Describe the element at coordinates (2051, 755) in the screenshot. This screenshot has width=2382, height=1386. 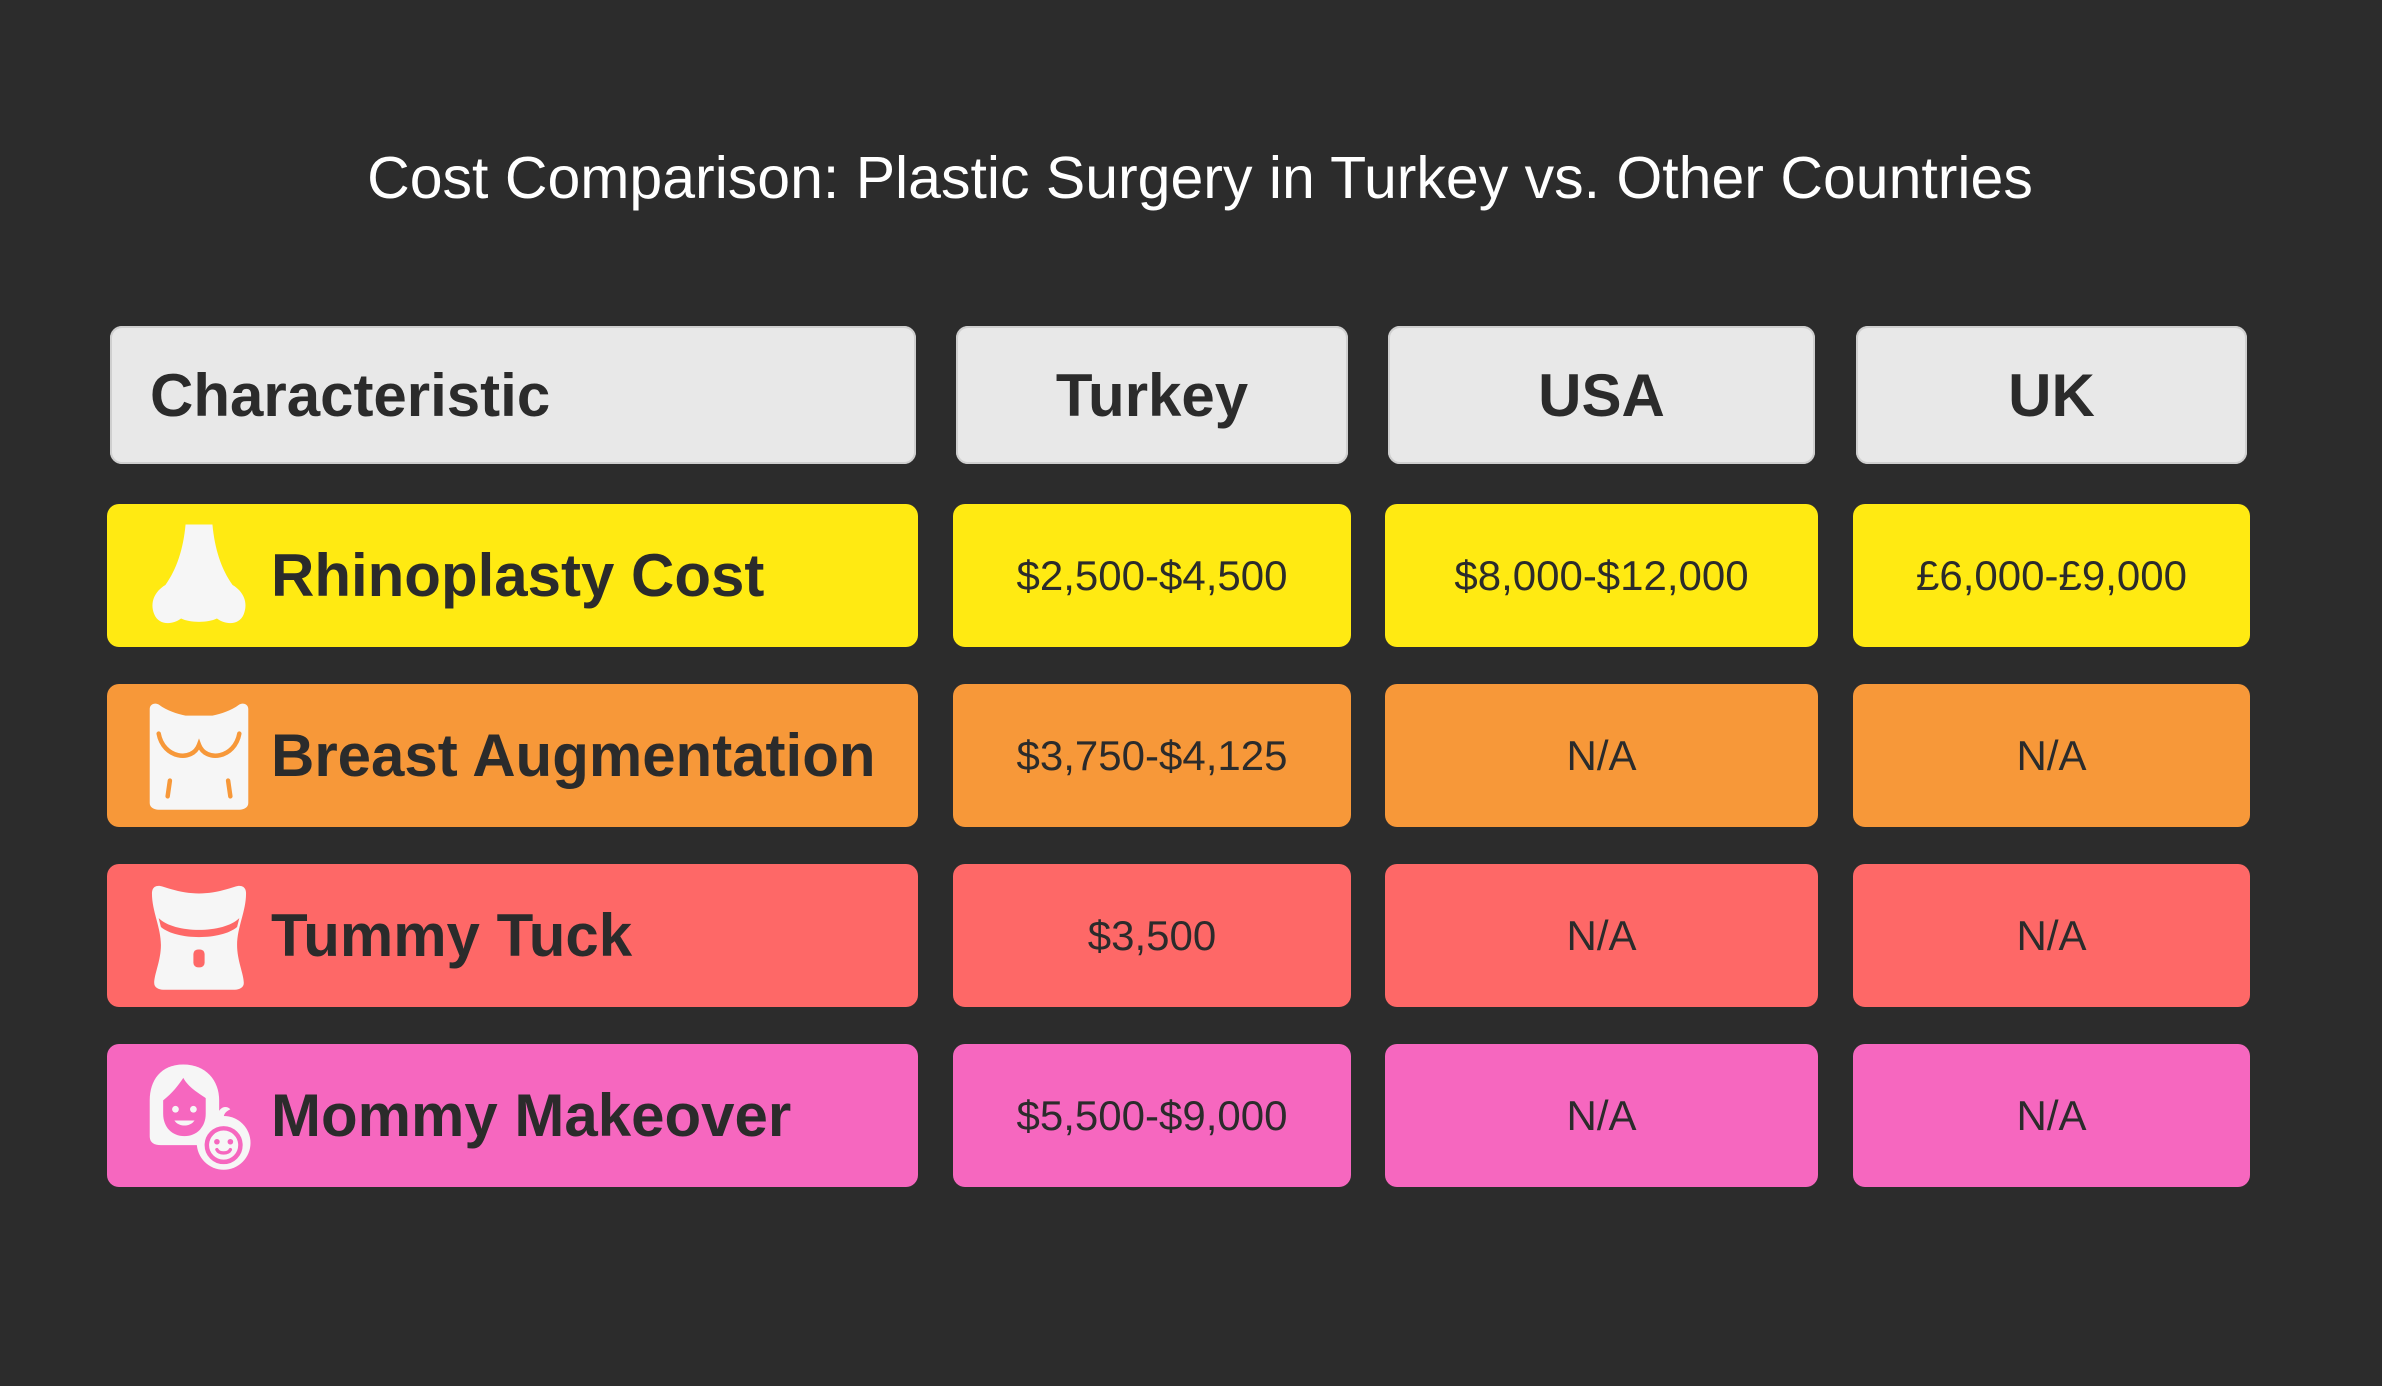
I see `value-breast-uk: N/A` at that location.